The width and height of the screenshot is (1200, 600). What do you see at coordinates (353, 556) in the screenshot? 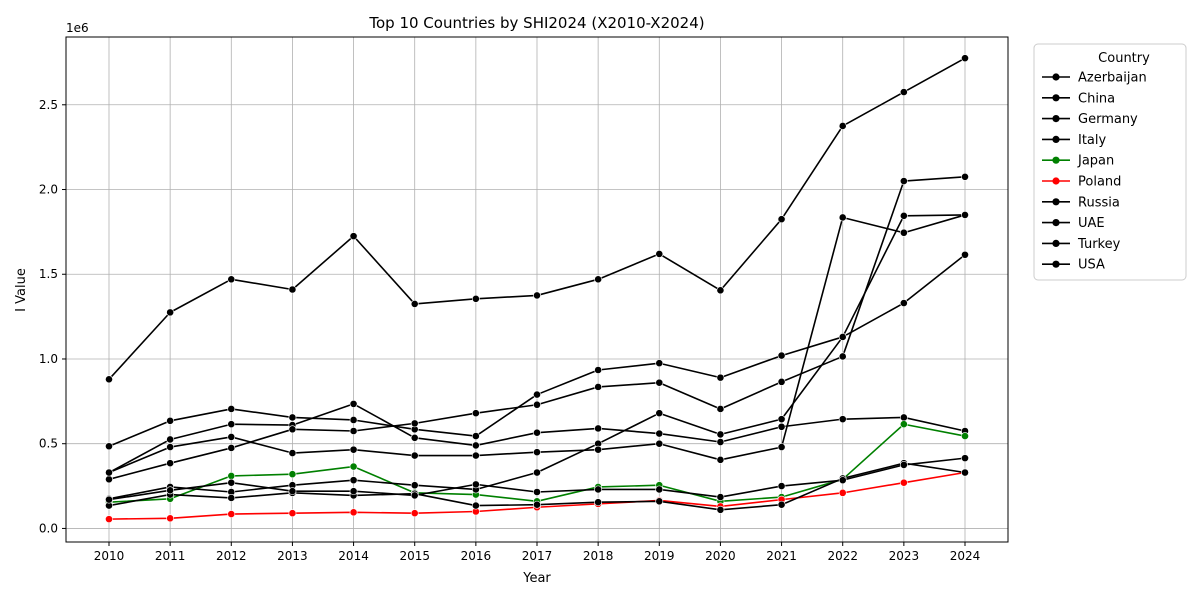
I see `x-tick-label: 2014` at bounding box center [353, 556].